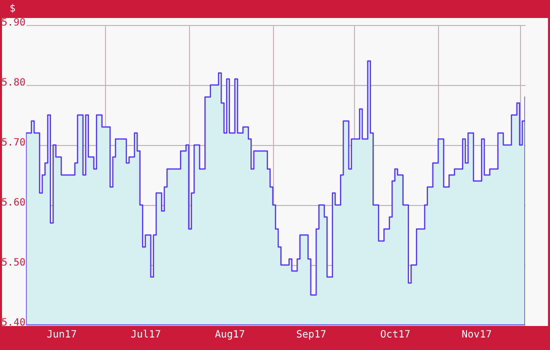 The width and height of the screenshot is (550, 350). What do you see at coordinates (13, 323) in the screenshot?
I see `y-tick-label: 5.40` at bounding box center [13, 323].